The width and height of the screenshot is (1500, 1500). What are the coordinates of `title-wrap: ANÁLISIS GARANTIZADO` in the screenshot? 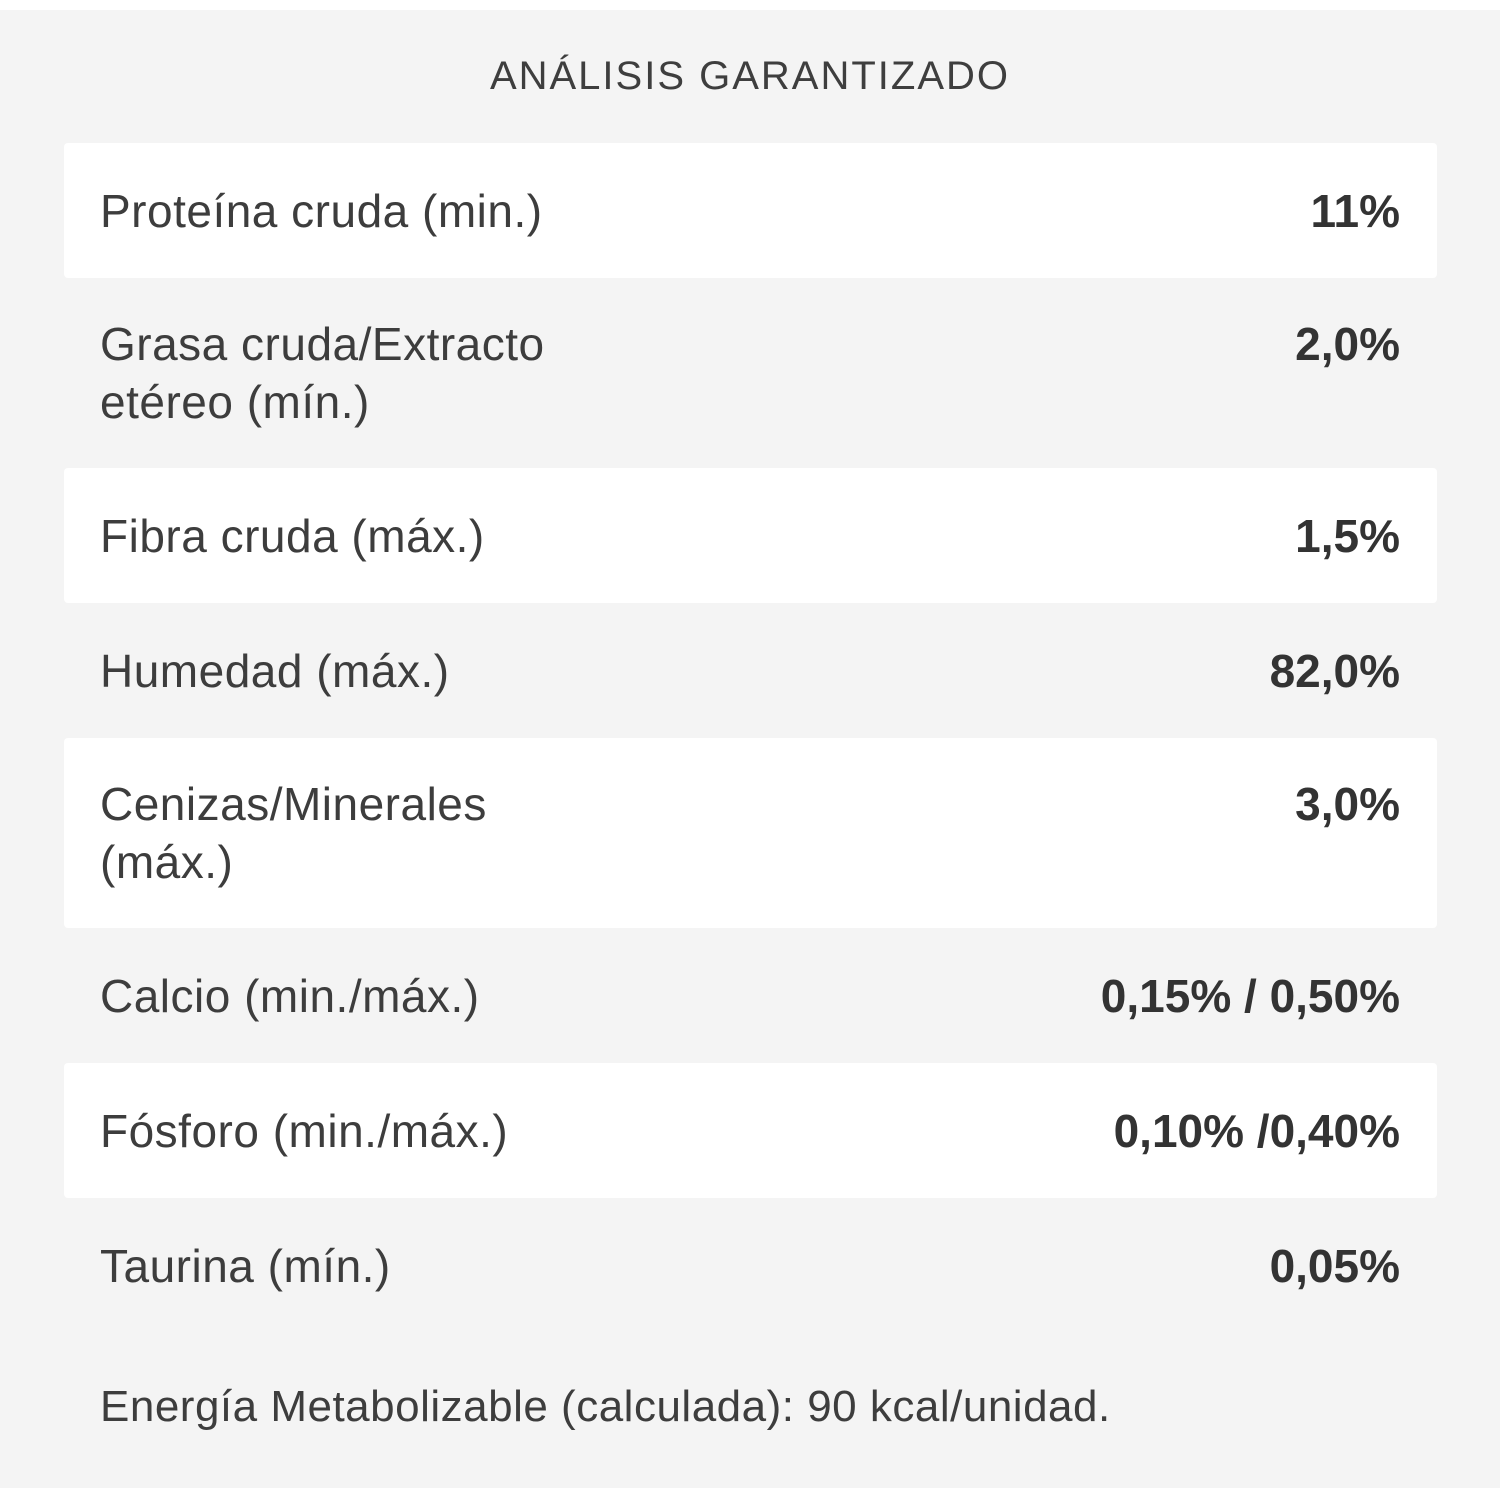 It's located at (750, 76).